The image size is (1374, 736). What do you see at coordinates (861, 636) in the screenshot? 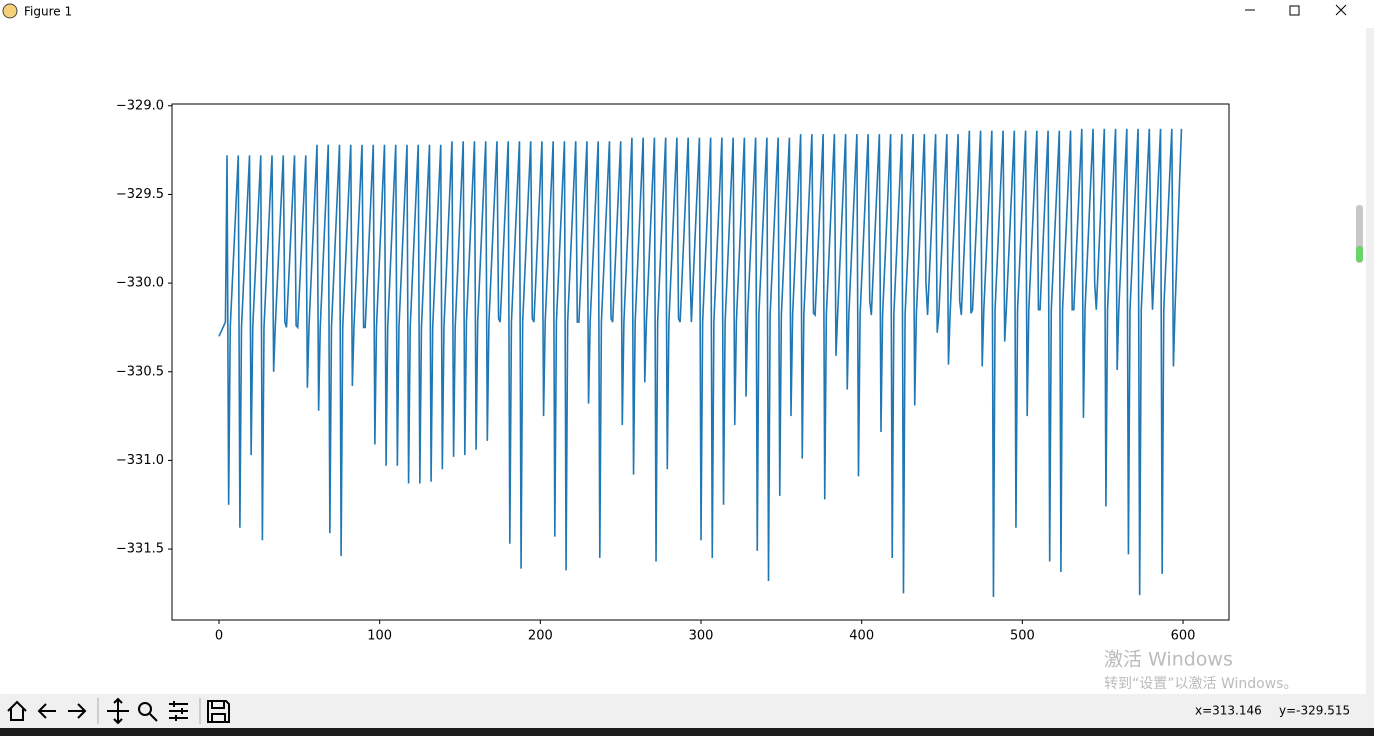
I see `x-tick-label: 400` at bounding box center [861, 636].